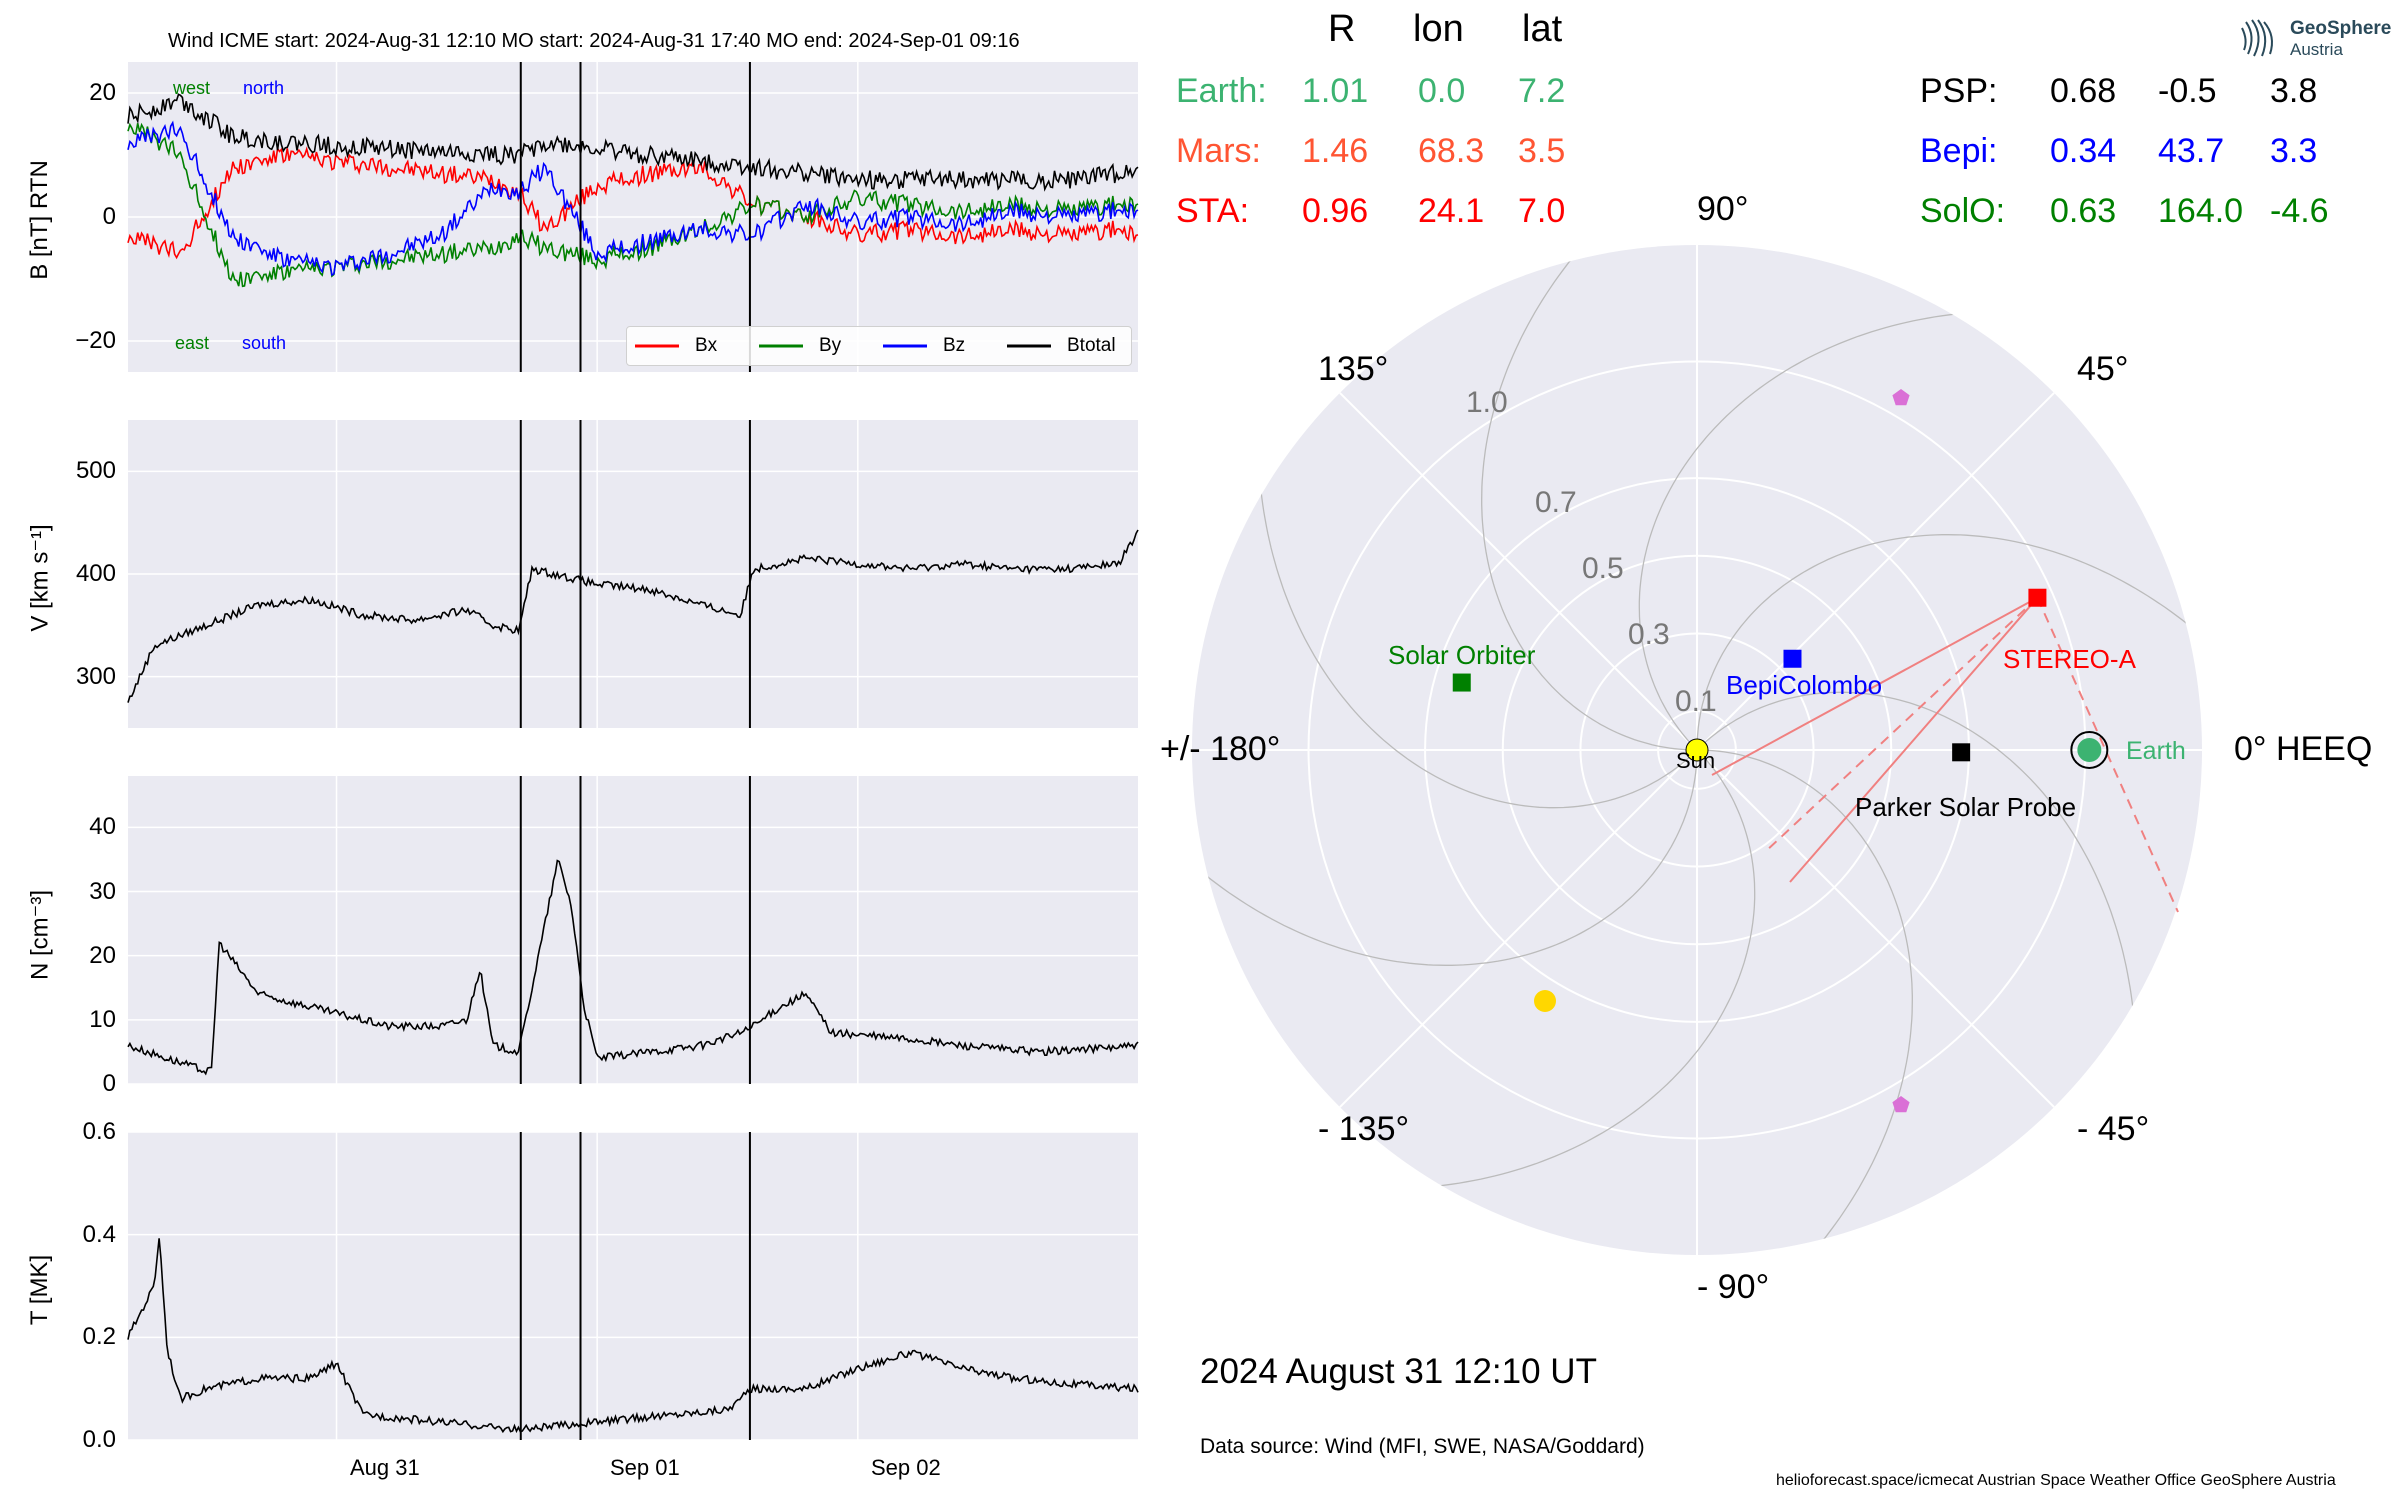 The image size is (2400, 1500). Describe the element at coordinates (1542, 151) in the screenshot. I see `table-cell-lat: 3.5` at that location.